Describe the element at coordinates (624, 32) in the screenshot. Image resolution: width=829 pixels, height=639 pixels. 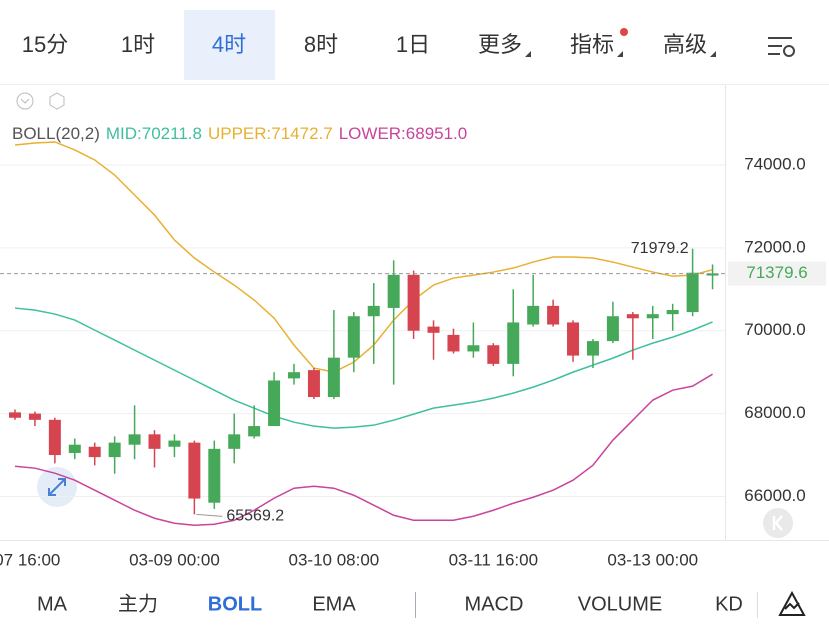
I see `badge` at that location.